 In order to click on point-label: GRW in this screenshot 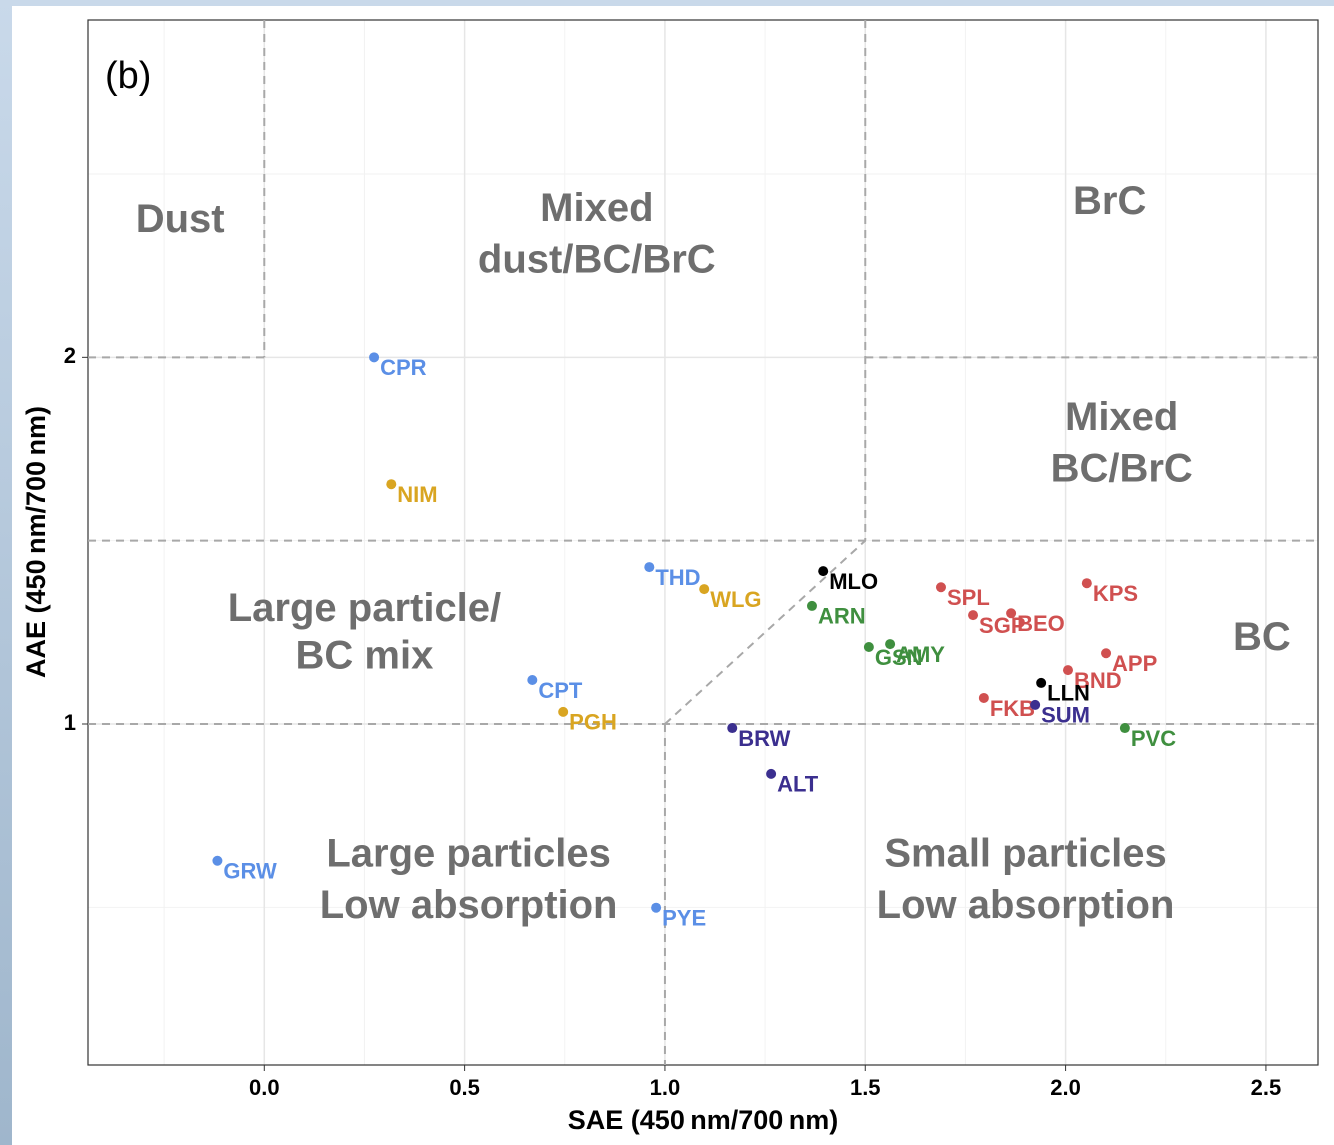, I will do `click(250, 871)`.